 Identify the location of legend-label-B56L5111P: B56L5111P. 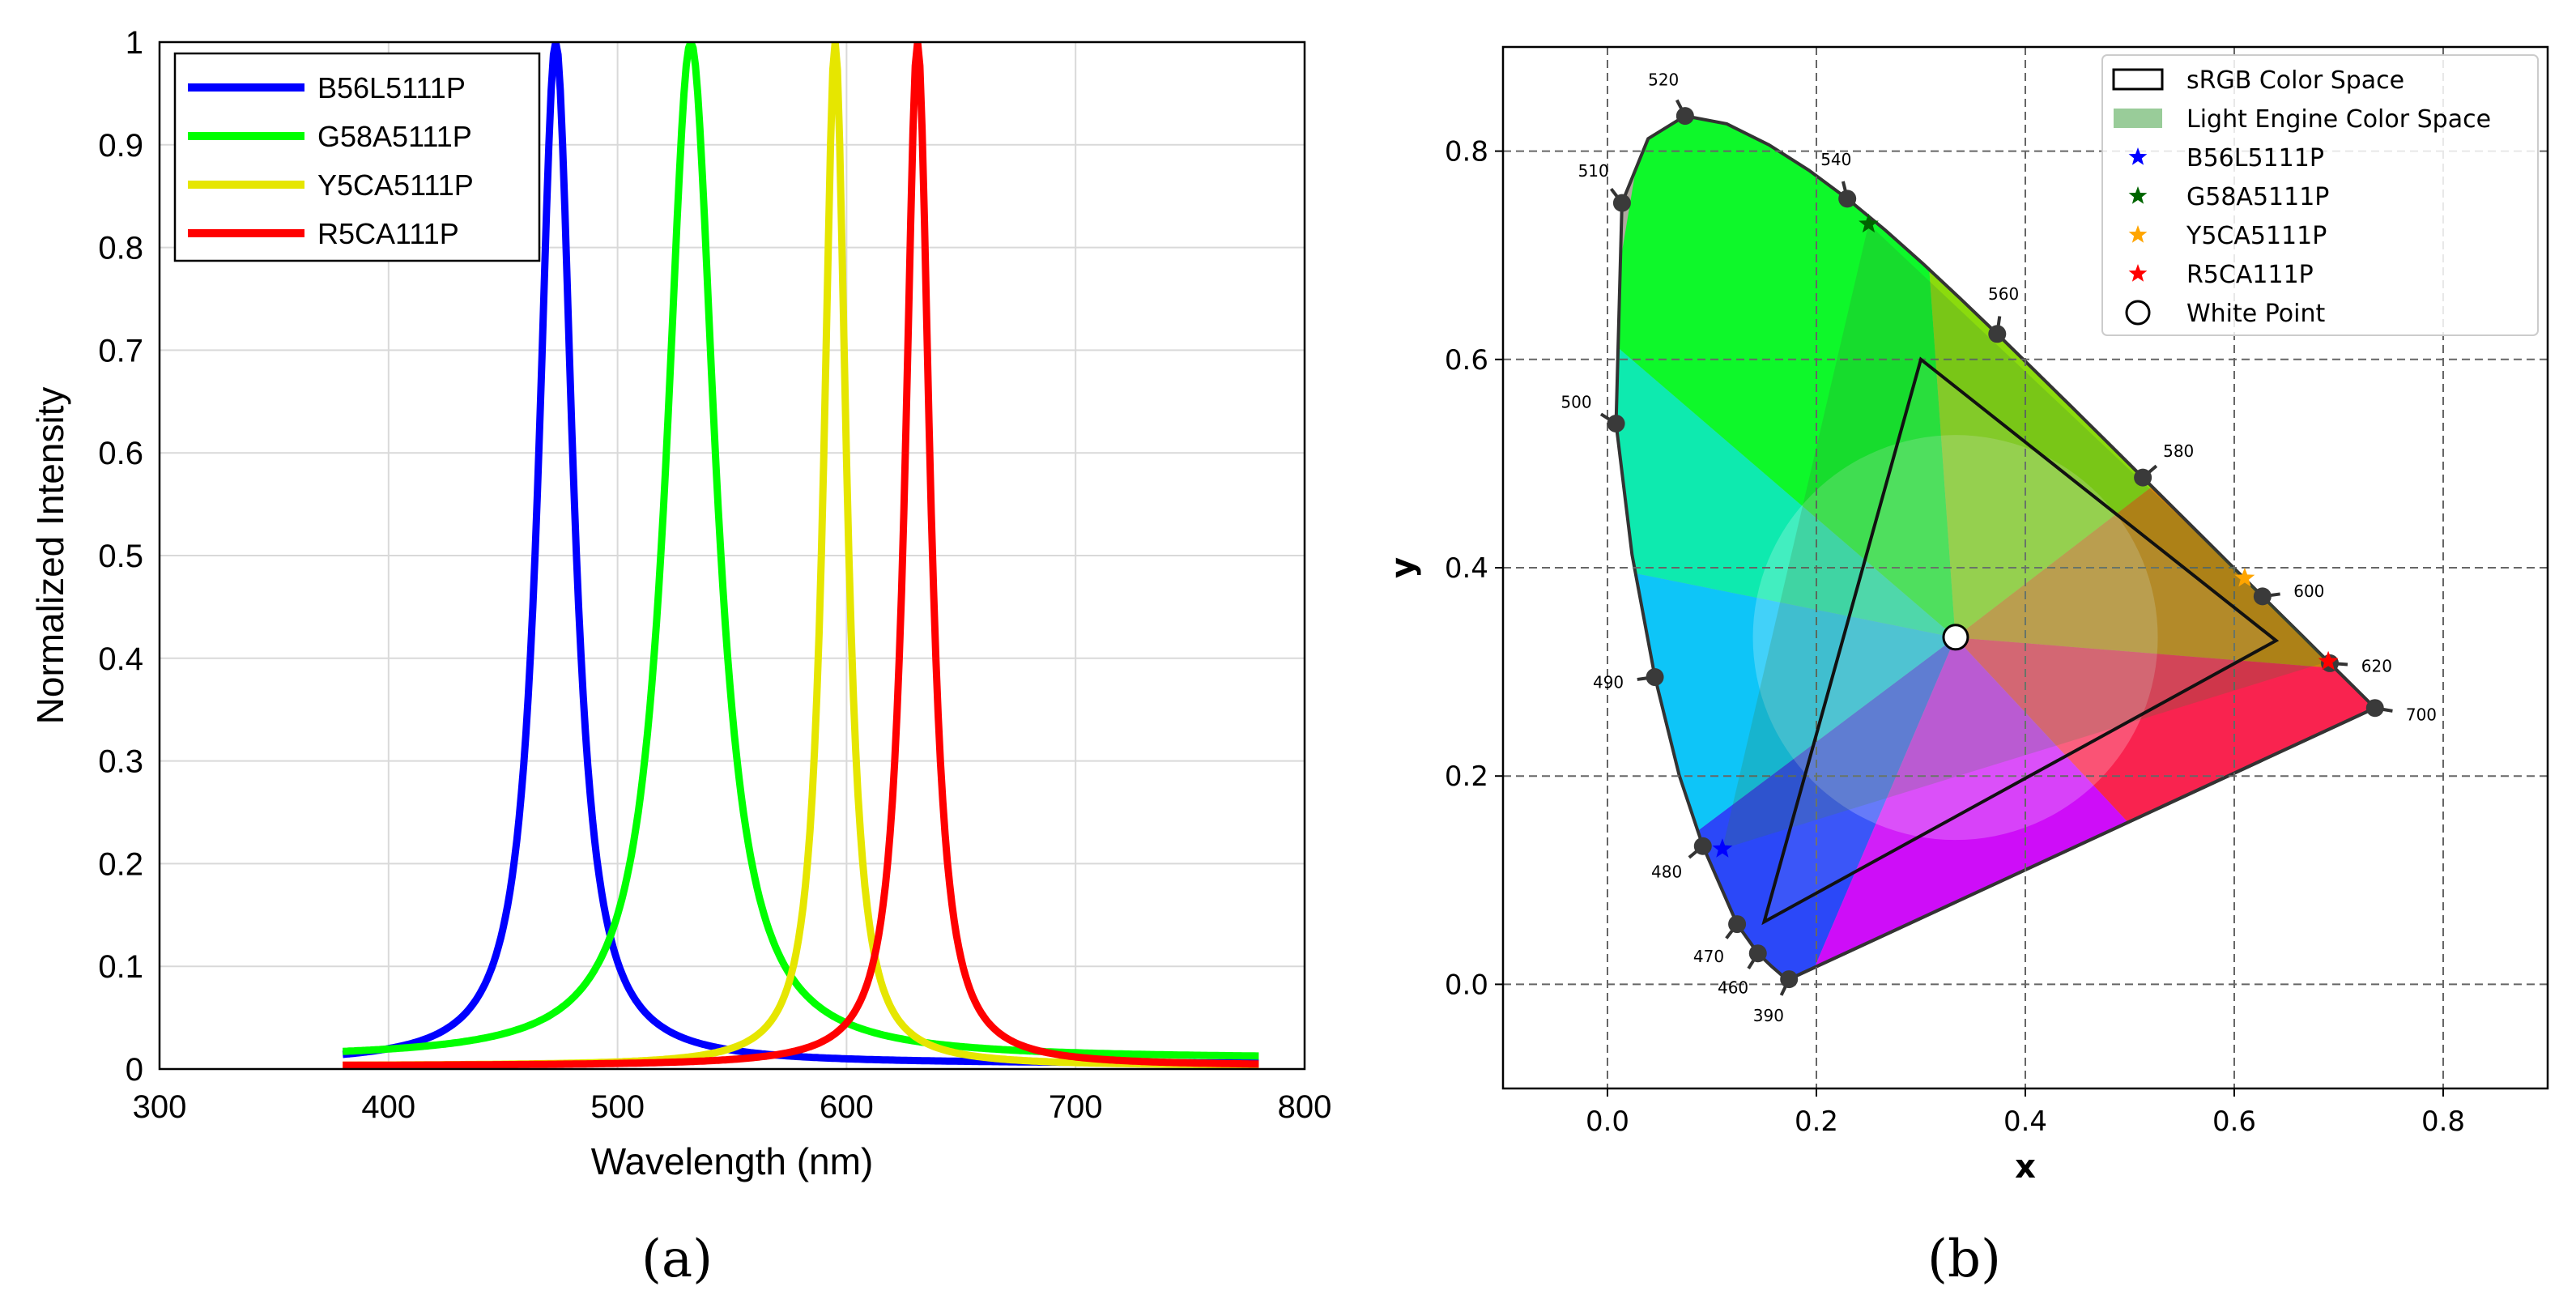
(391, 87).